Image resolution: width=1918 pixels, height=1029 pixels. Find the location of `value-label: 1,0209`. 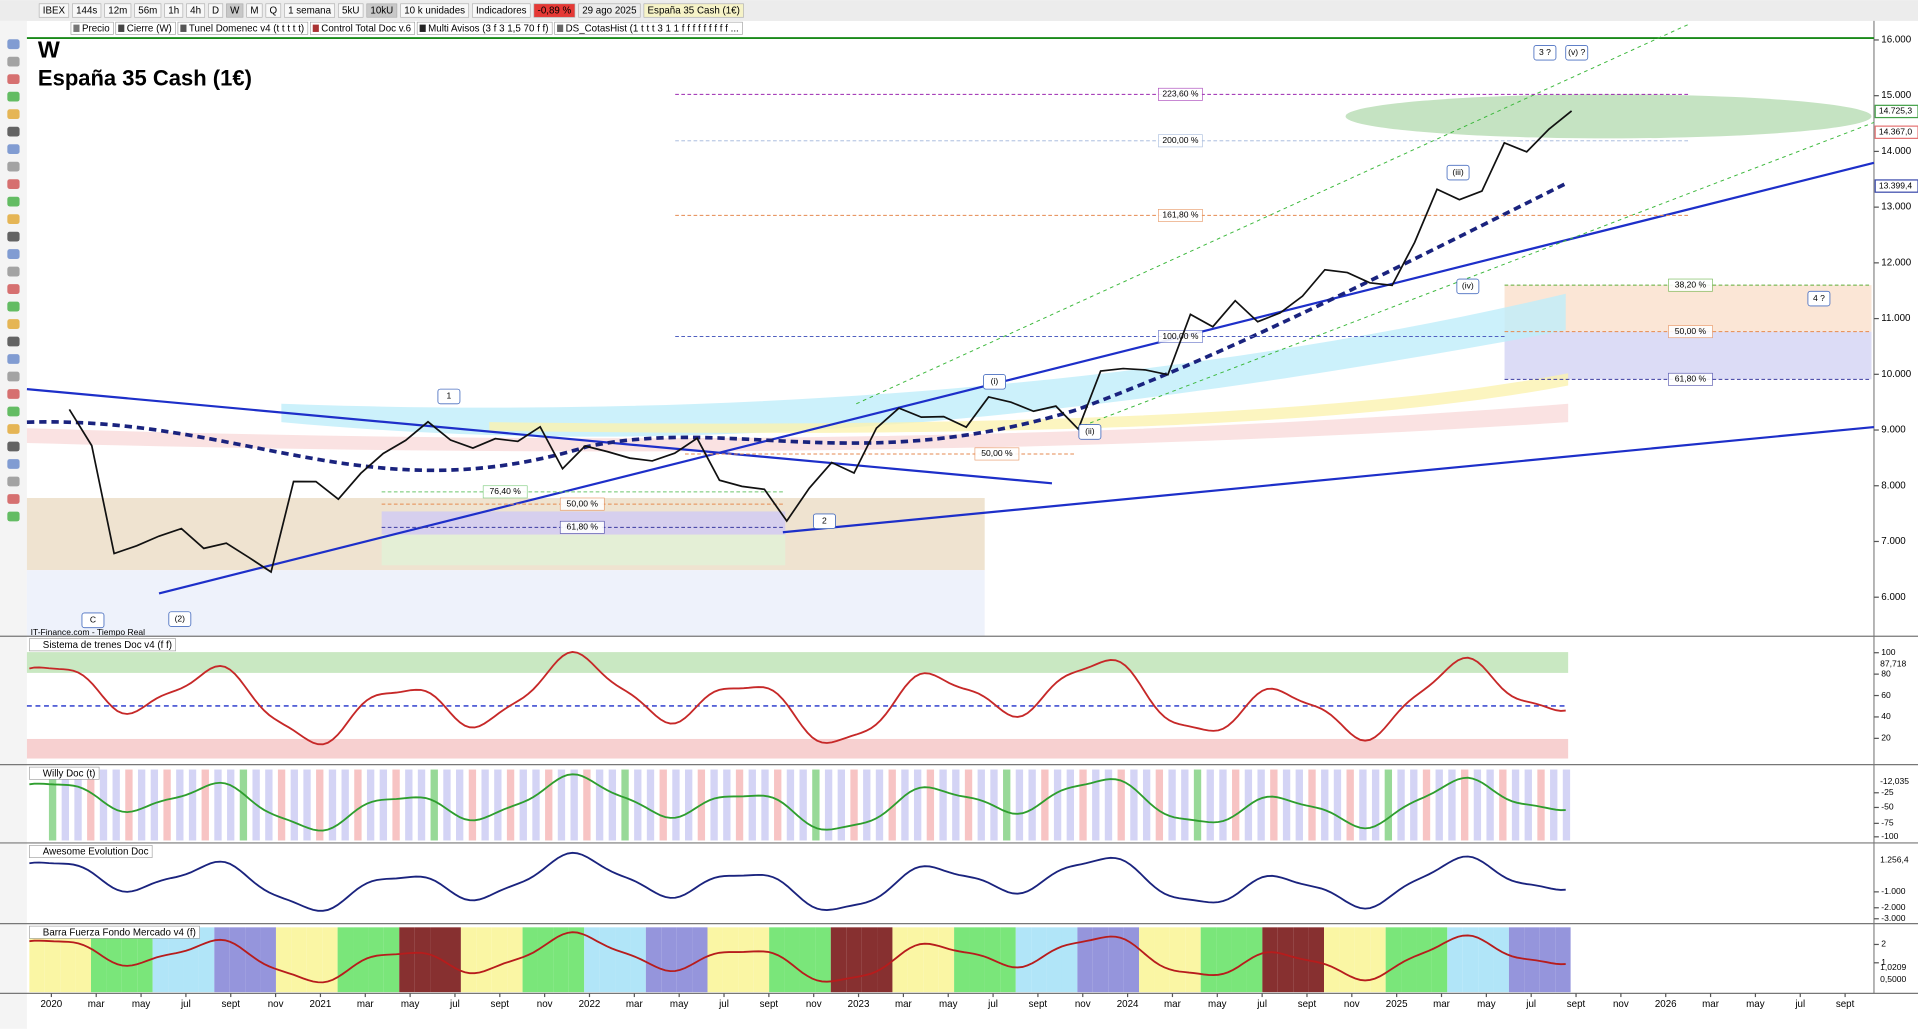

value-label: 1,0209 is located at coordinates (1893, 967).